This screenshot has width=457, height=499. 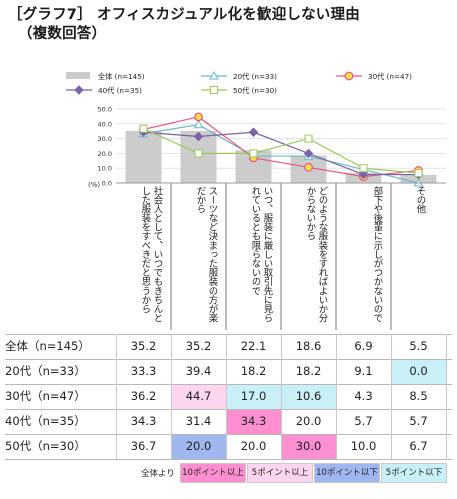 I want to click on table-cell: 17.0, so click(x=253, y=396).